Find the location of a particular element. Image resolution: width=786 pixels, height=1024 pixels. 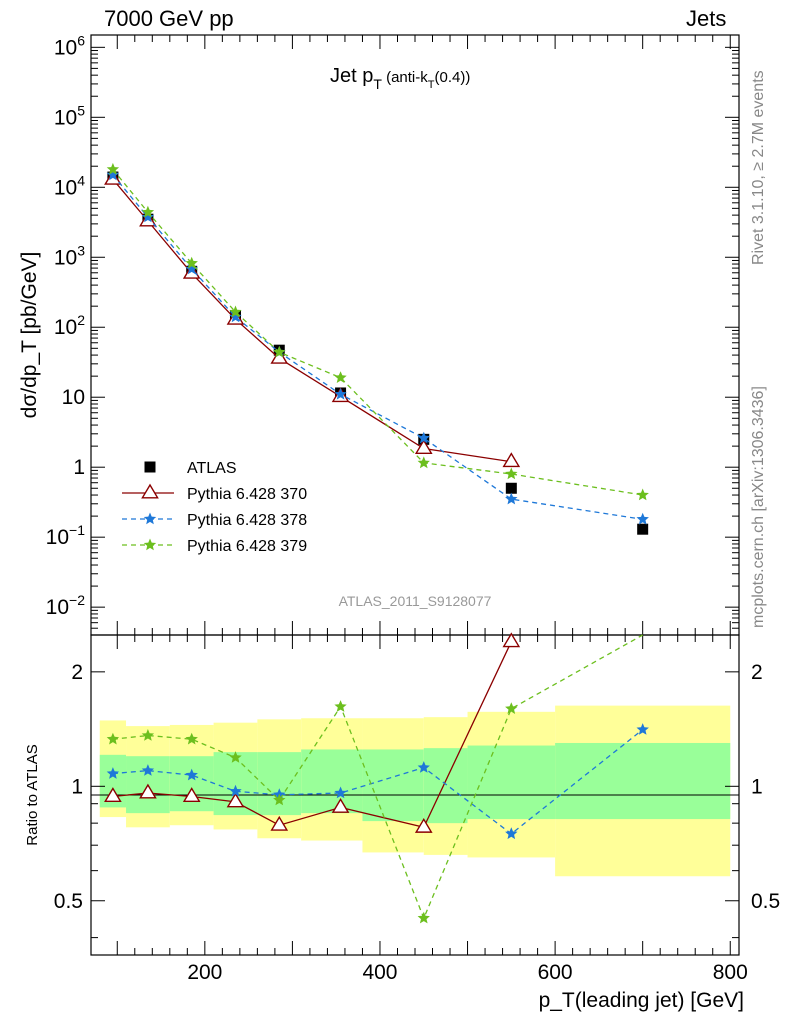

legend-entry: Pythia 6.428 378 is located at coordinates (214, 520).